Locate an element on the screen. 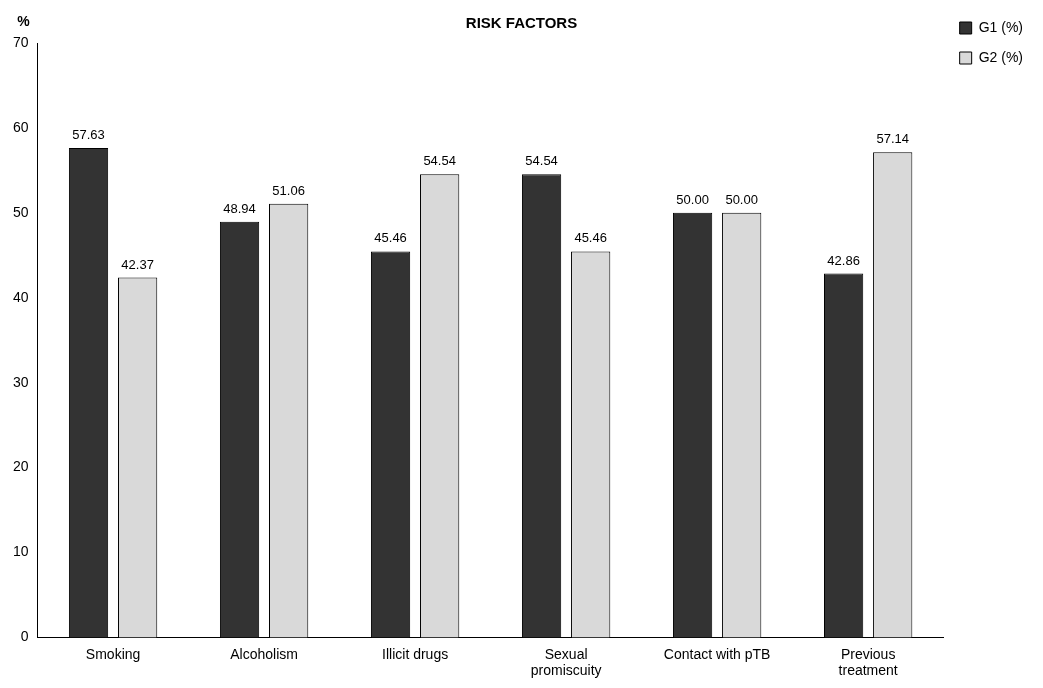  y-tick-label: 40 is located at coordinates (20, 296).